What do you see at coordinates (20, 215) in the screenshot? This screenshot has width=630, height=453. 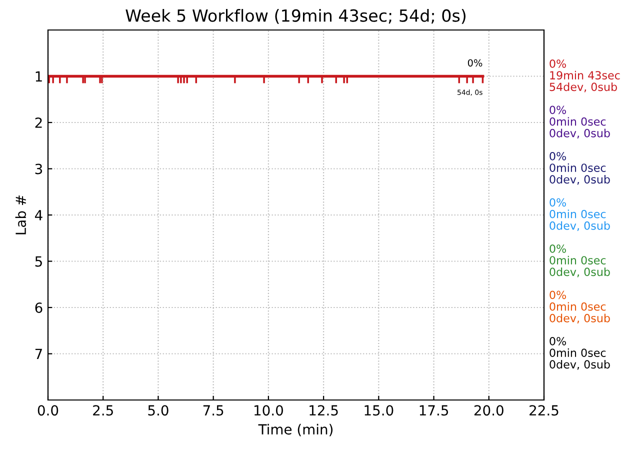 I see `y-axis-title: Lab #` at bounding box center [20, 215].